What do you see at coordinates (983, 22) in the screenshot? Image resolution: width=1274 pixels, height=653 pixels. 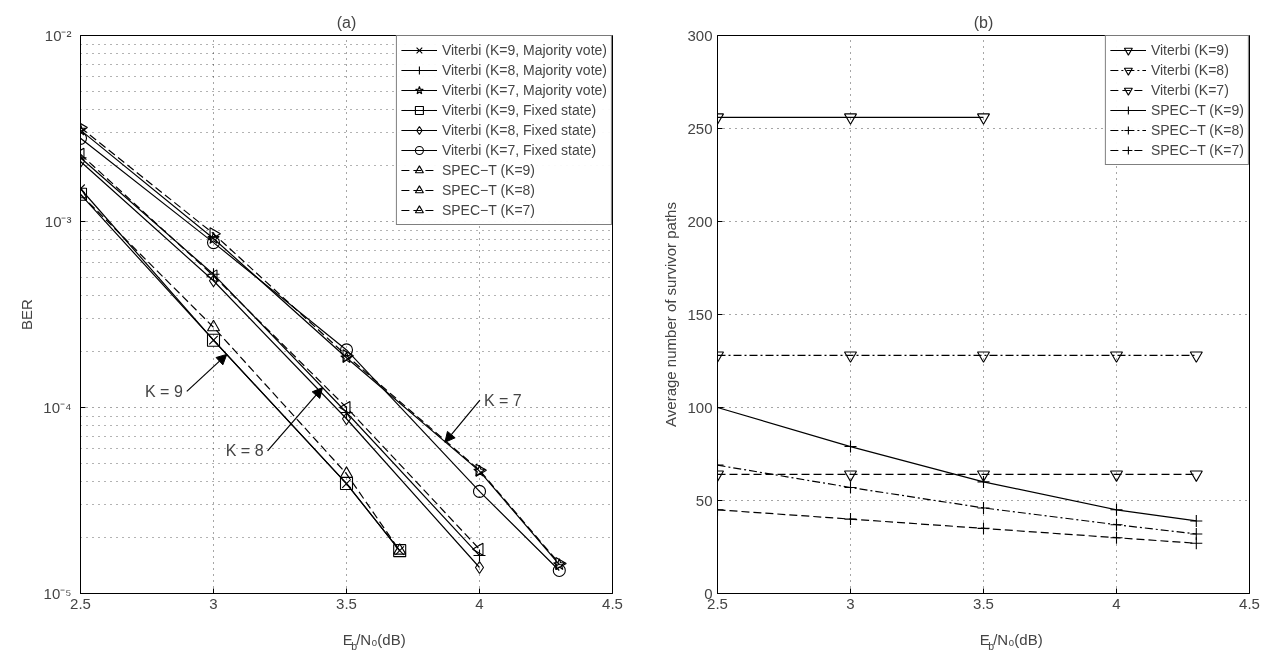 I see `chart-title: (b)` at bounding box center [983, 22].